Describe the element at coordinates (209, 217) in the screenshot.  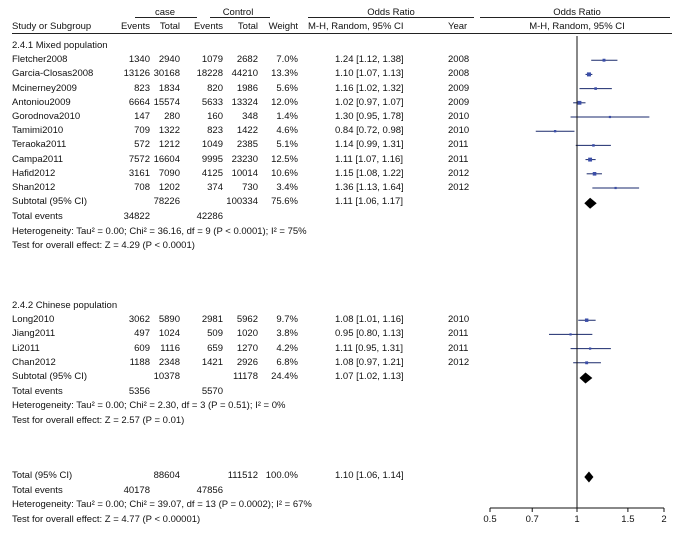
I see `total-events-control: 42286` at that location.